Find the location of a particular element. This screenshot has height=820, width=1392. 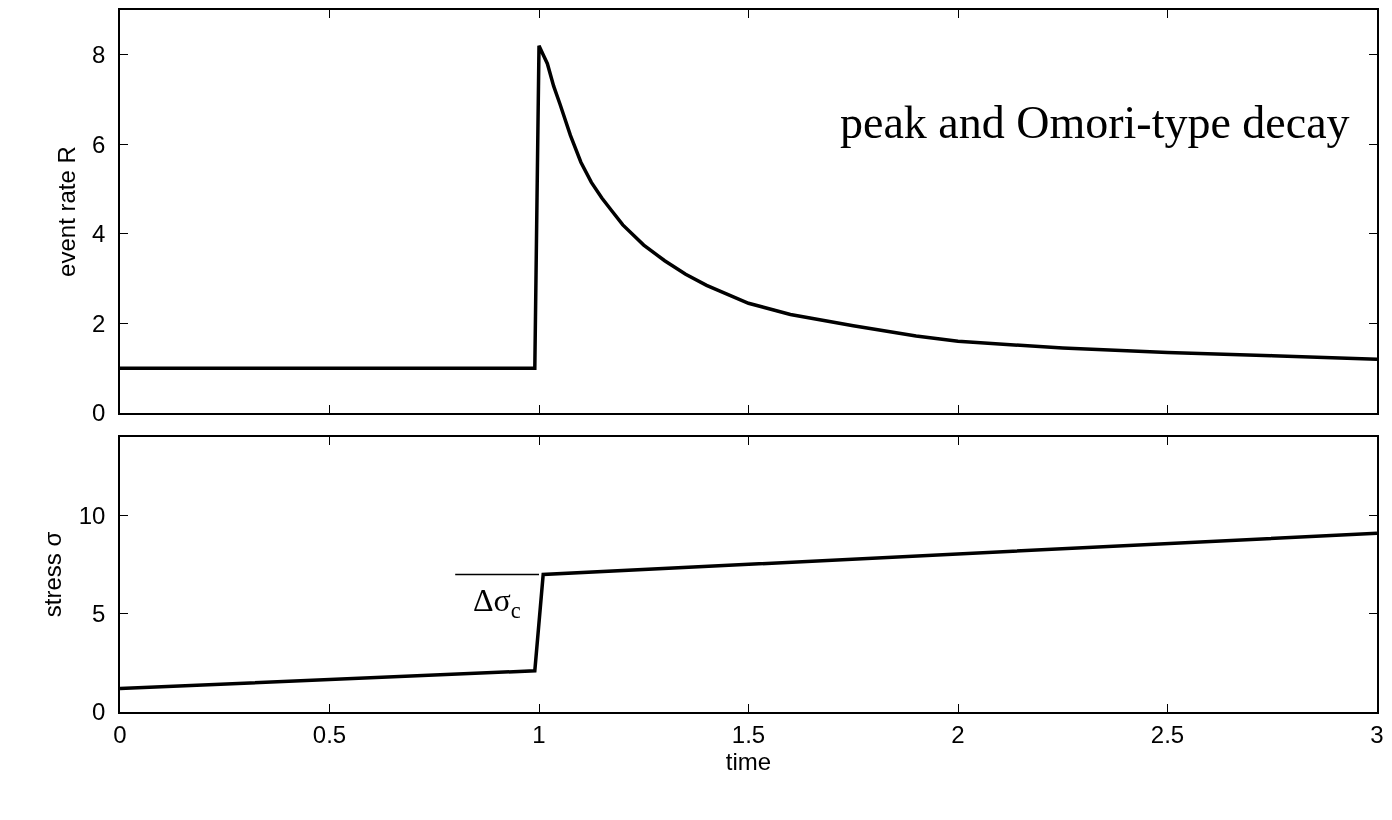

y-tick-label: 5 is located at coordinates (99, 614).